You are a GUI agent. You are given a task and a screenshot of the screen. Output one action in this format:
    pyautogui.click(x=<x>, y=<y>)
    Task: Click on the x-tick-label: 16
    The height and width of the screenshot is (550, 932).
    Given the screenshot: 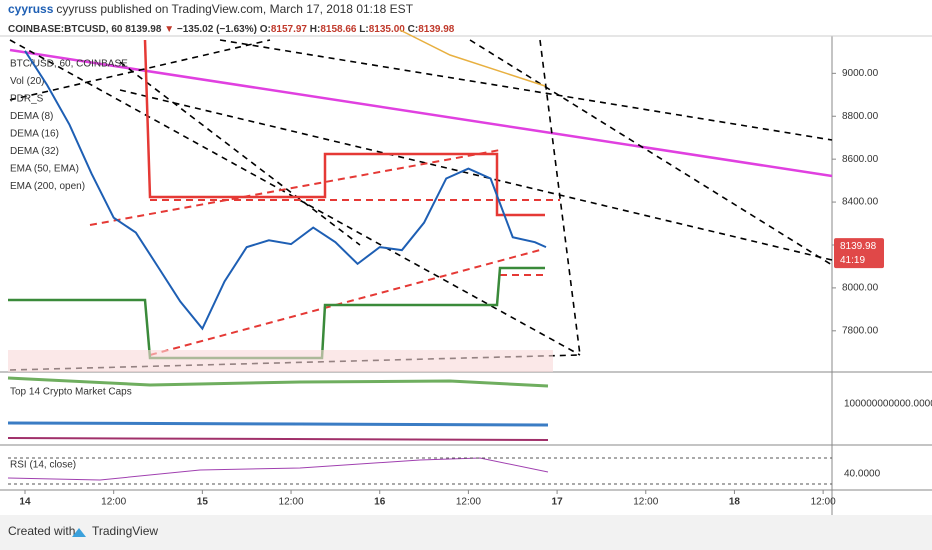 What is the action you would take?
    pyautogui.click(x=380, y=502)
    